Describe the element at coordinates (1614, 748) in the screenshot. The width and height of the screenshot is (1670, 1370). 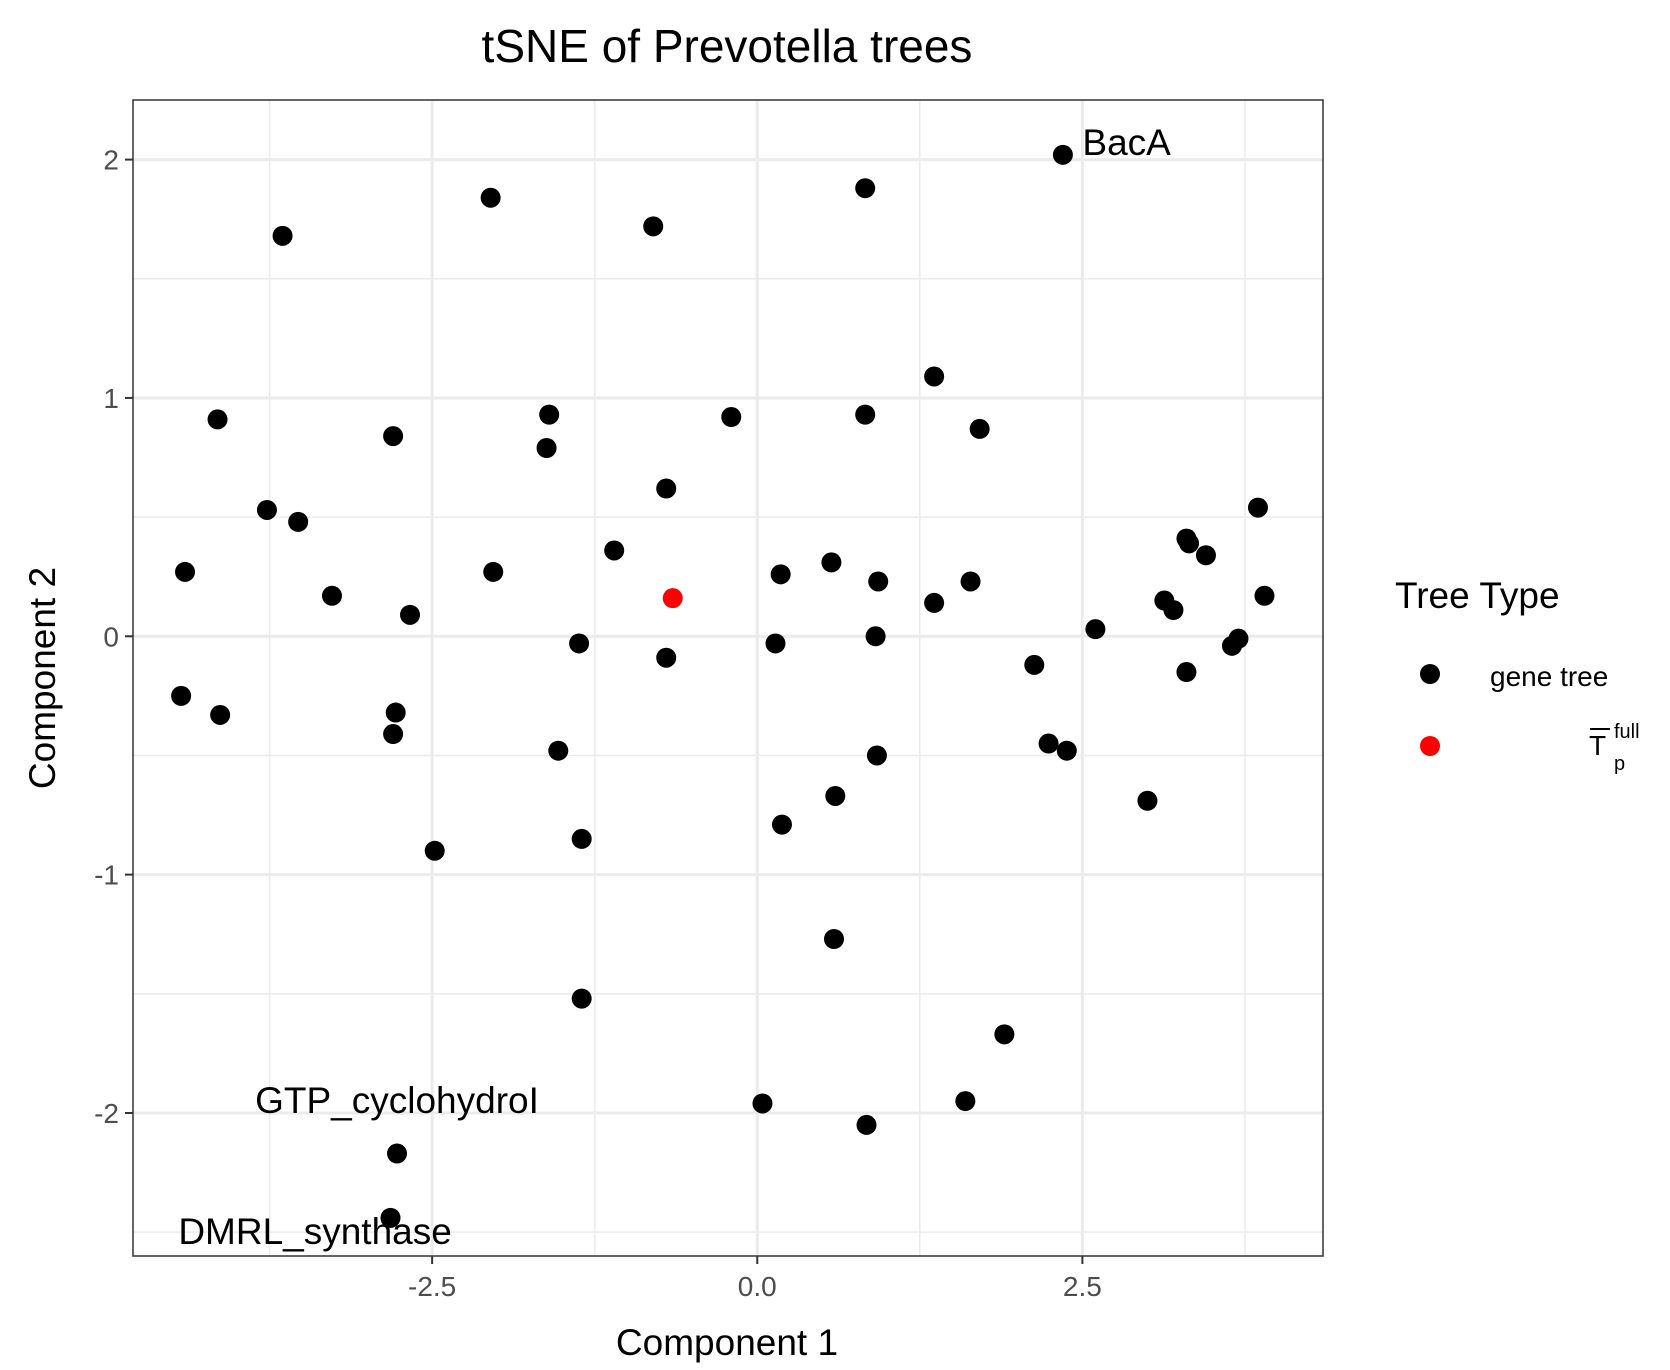
I see `legend-label-tpfull: T full p` at that location.